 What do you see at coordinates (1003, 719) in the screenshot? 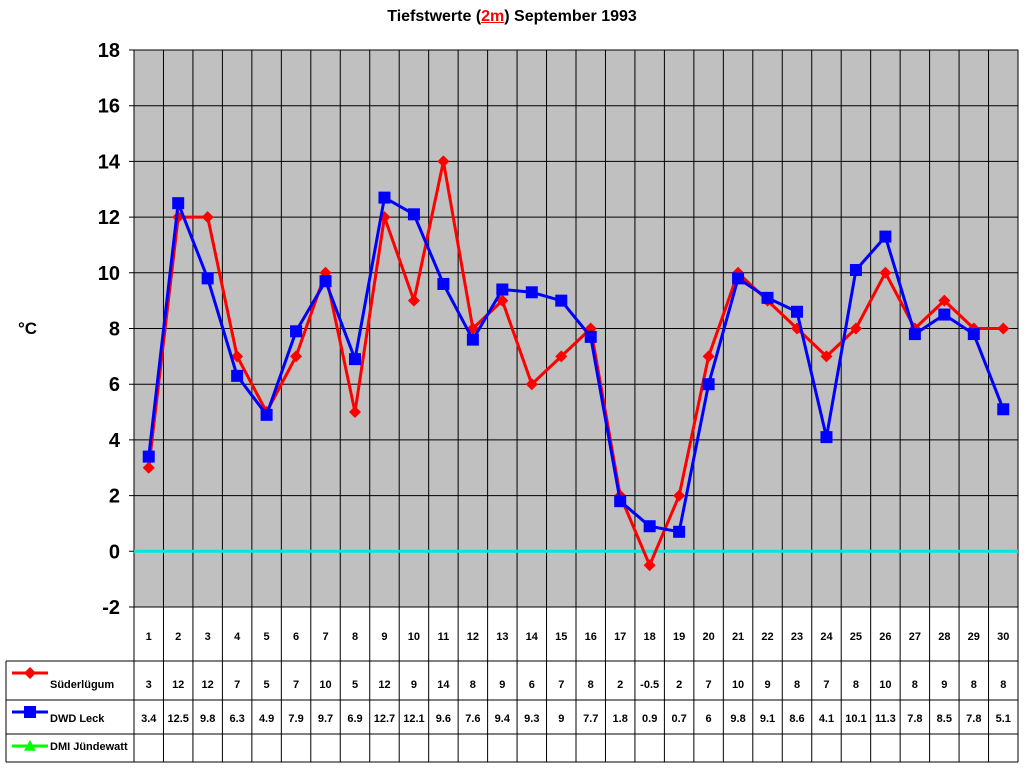
I see `table-value-dwd-leck: 5.1` at bounding box center [1003, 719].